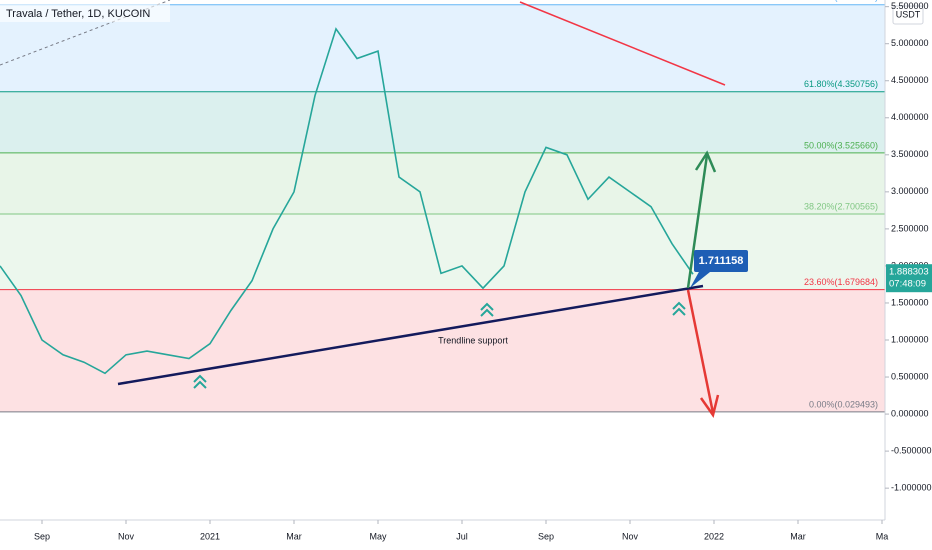  I want to click on y-tick-label: 4.000000, so click(910, 117).